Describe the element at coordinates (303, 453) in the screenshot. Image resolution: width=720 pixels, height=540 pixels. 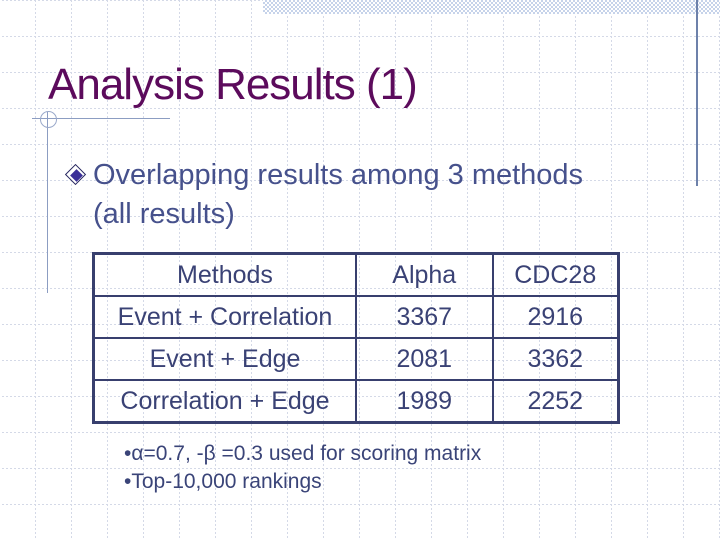
I see `footnote-line: •α=0.7, -β =0.3 used for scoring matrix` at that location.